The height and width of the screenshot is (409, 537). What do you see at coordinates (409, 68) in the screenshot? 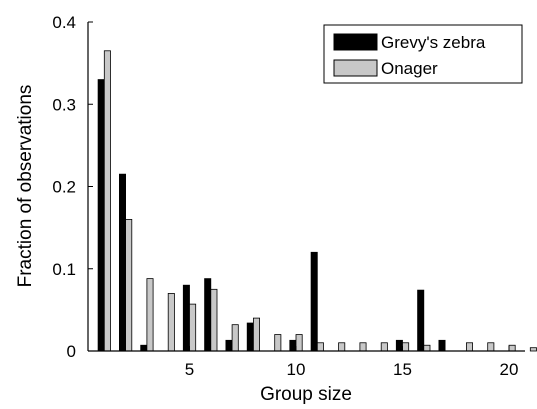
I see `legend-label-onager: Onager` at bounding box center [409, 68].